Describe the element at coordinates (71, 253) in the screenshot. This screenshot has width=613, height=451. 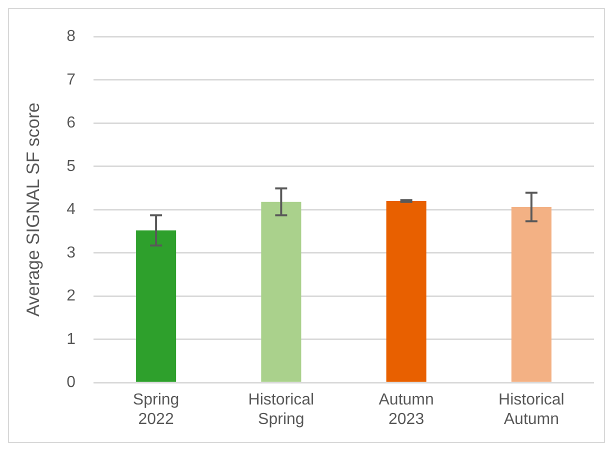
I see `y-tick-label: 3` at that location.